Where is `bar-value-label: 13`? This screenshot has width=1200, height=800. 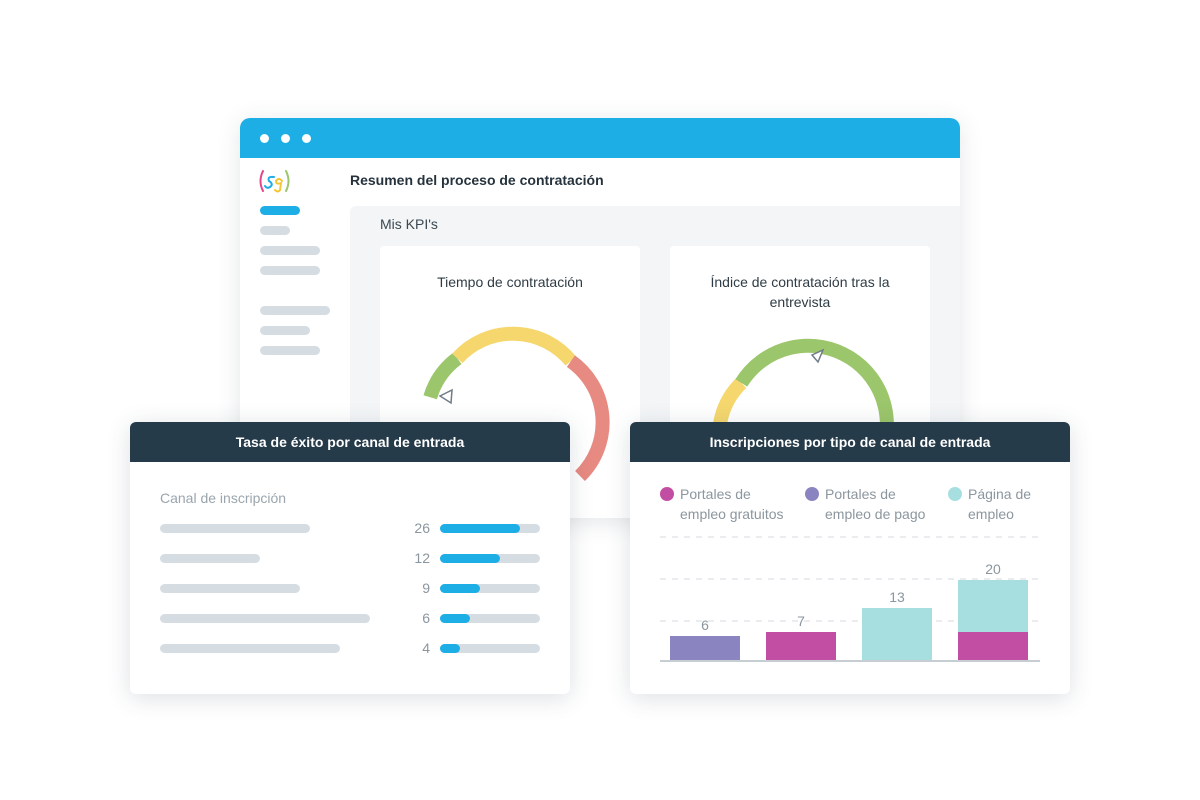 bar-value-label: 13 is located at coordinates (897, 597).